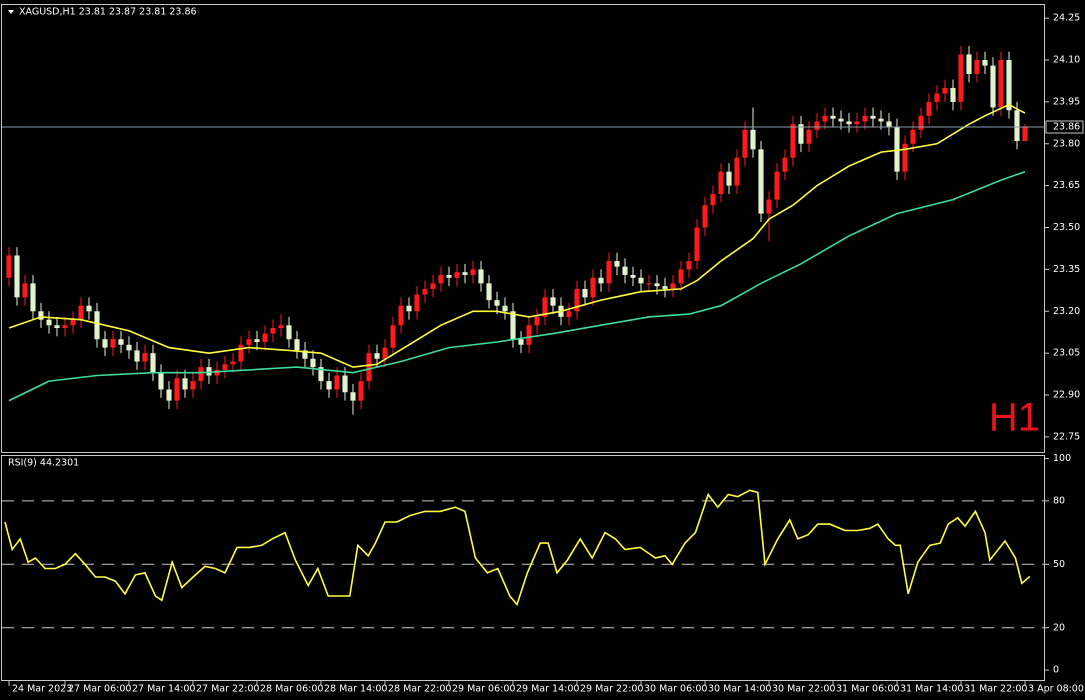 The height and width of the screenshot is (700, 1085). I want to click on y-tick-label: 22.75, so click(1066, 436).